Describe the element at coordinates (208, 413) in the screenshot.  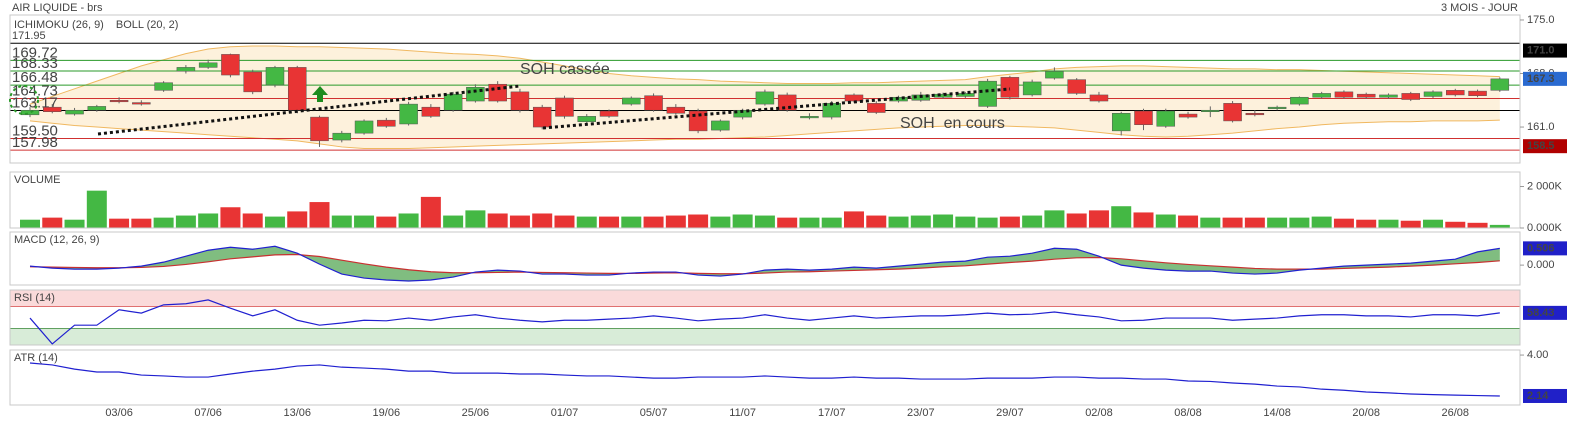
I see `x-tick-label: 07/06` at that location.